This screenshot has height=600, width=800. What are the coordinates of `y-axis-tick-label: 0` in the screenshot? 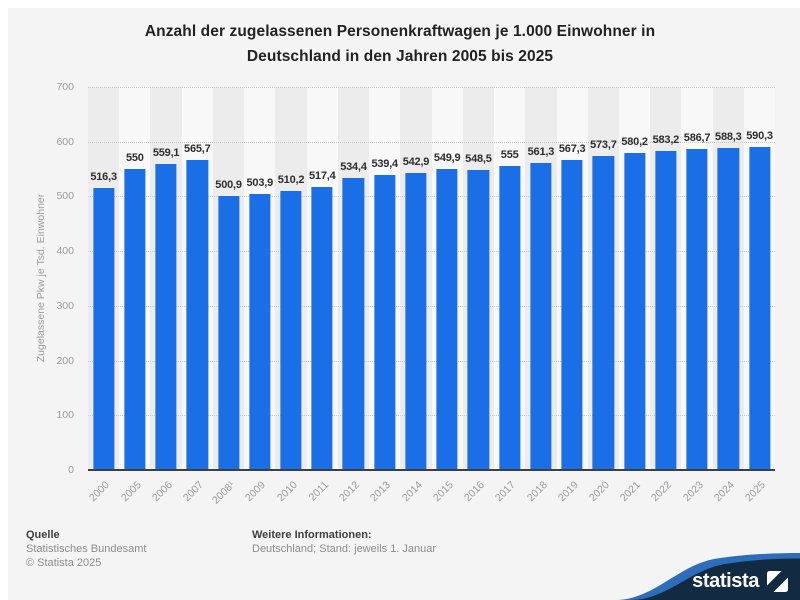 It's located at (71, 470).